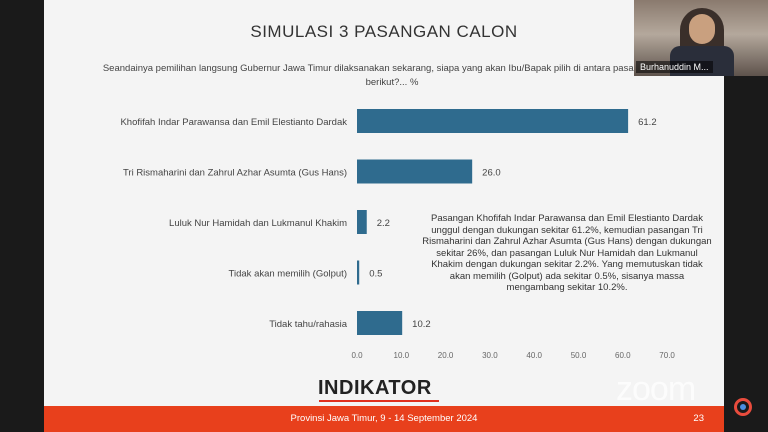 This screenshot has height=432, width=768. Describe the element at coordinates (667, 355) in the screenshot. I see `x-tick-label: 70.0` at that location.